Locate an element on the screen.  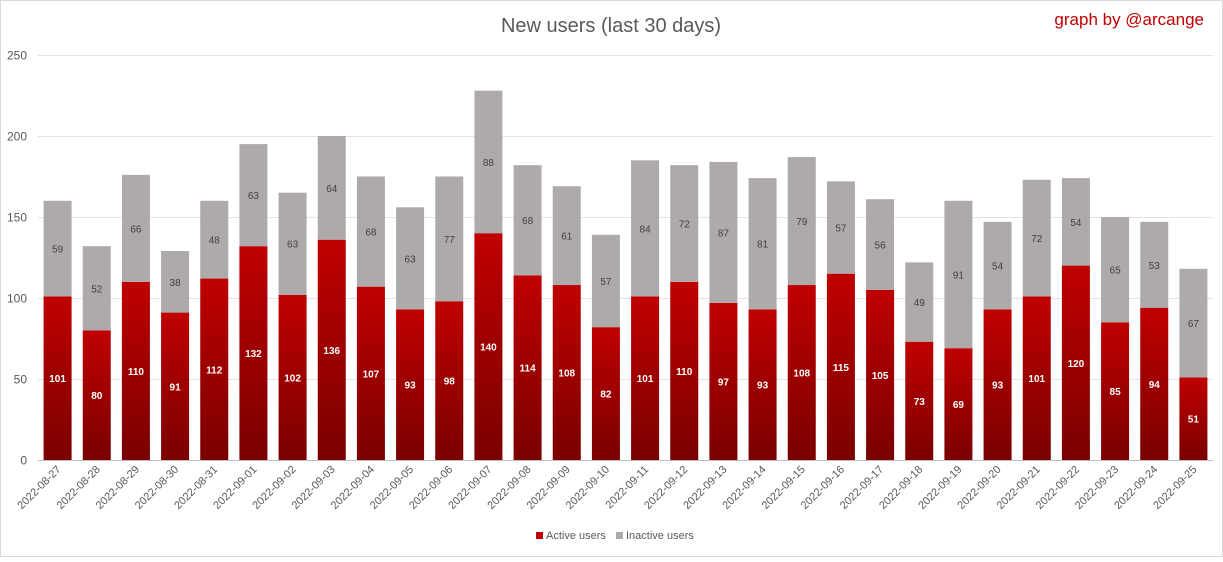
legend-label-inactive: Inactive users is located at coordinates (660, 536).